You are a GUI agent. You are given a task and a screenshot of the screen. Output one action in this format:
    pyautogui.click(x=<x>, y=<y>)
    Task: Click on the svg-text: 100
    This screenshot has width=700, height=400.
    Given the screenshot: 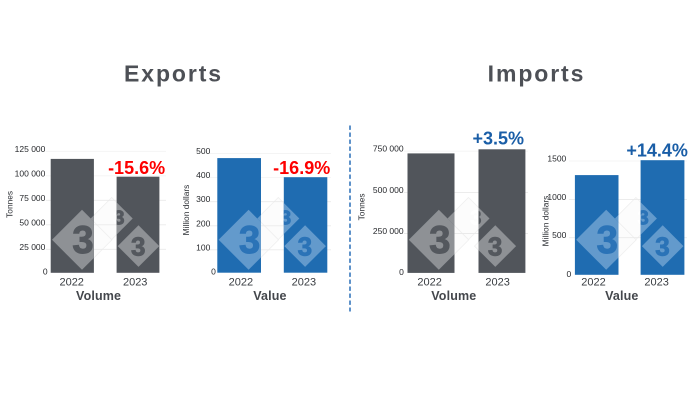 What is the action you would take?
    pyautogui.click(x=203, y=247)
    